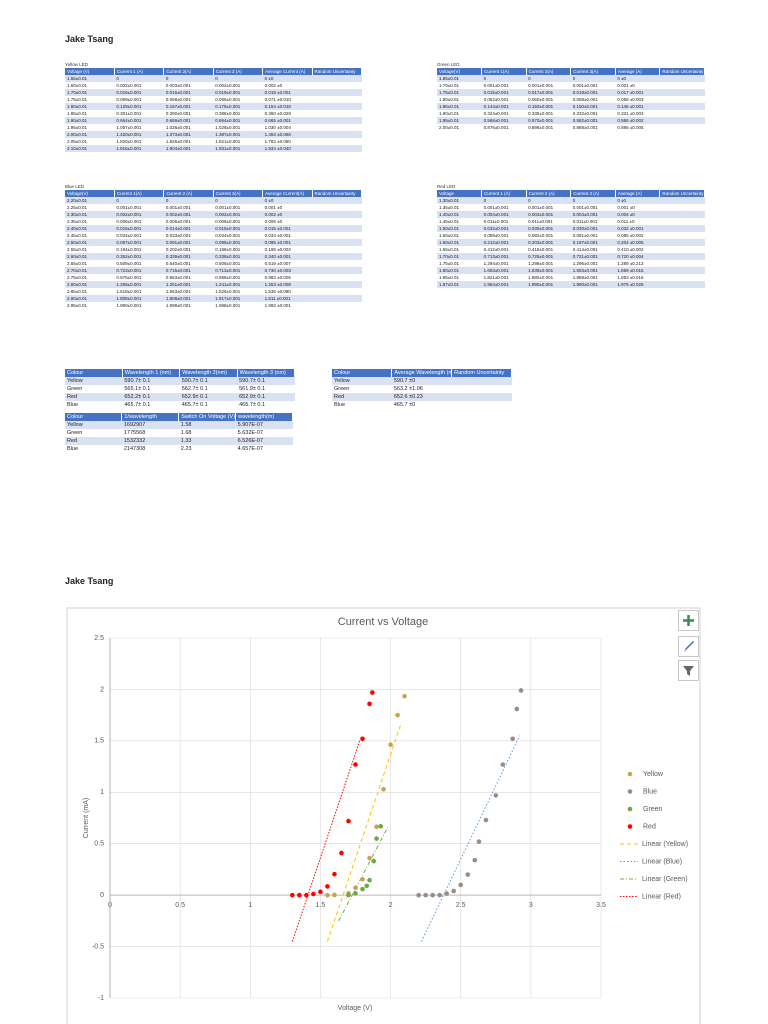  I want to click on cell: 1.60±0.01, so click(459, 242).